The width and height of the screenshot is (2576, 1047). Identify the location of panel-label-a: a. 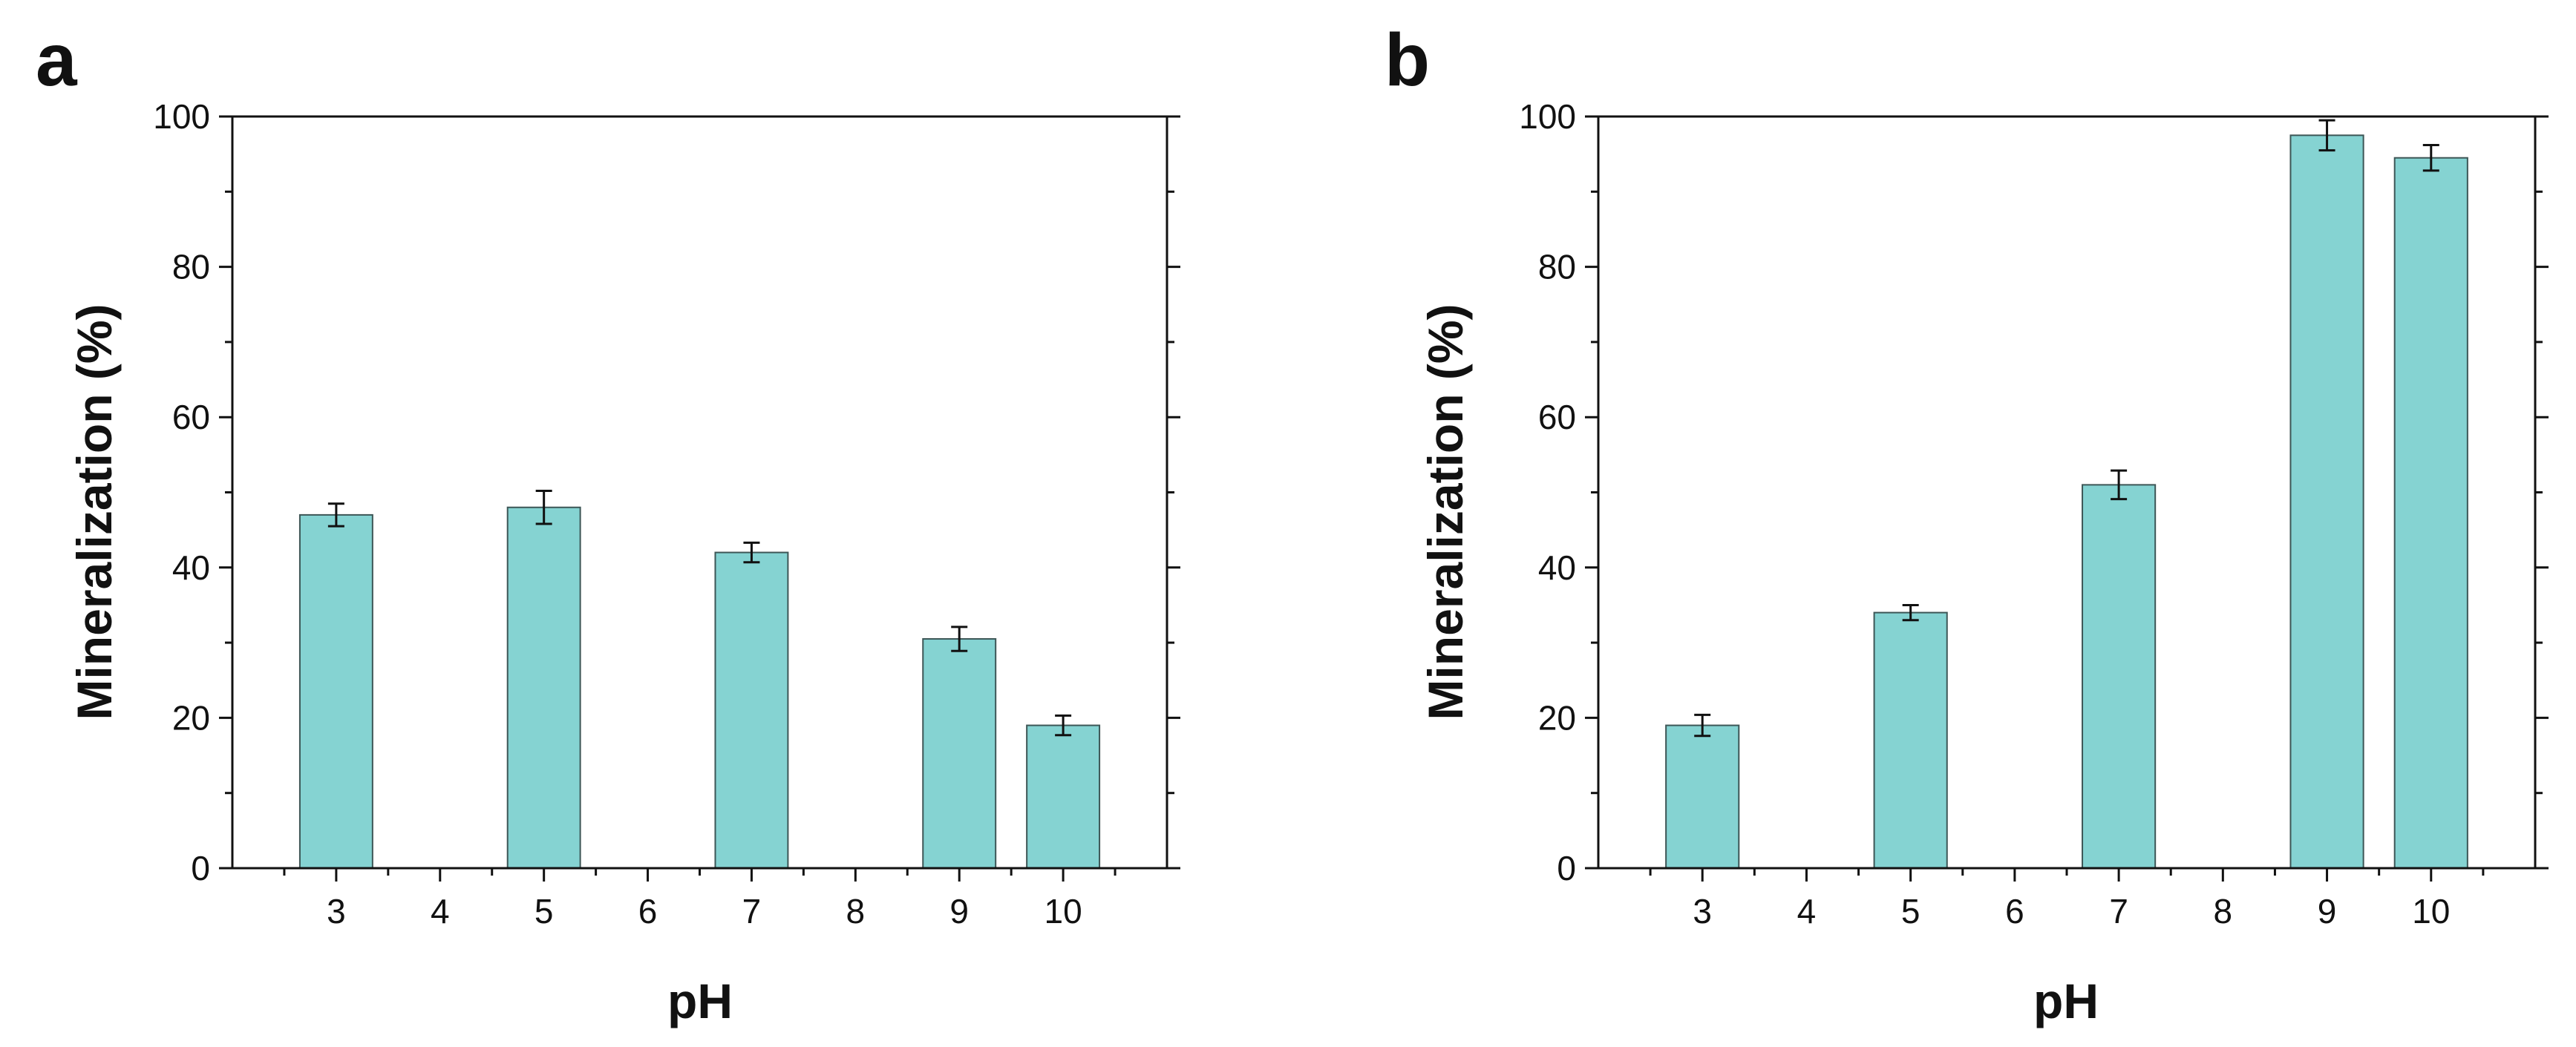
(57, 60).